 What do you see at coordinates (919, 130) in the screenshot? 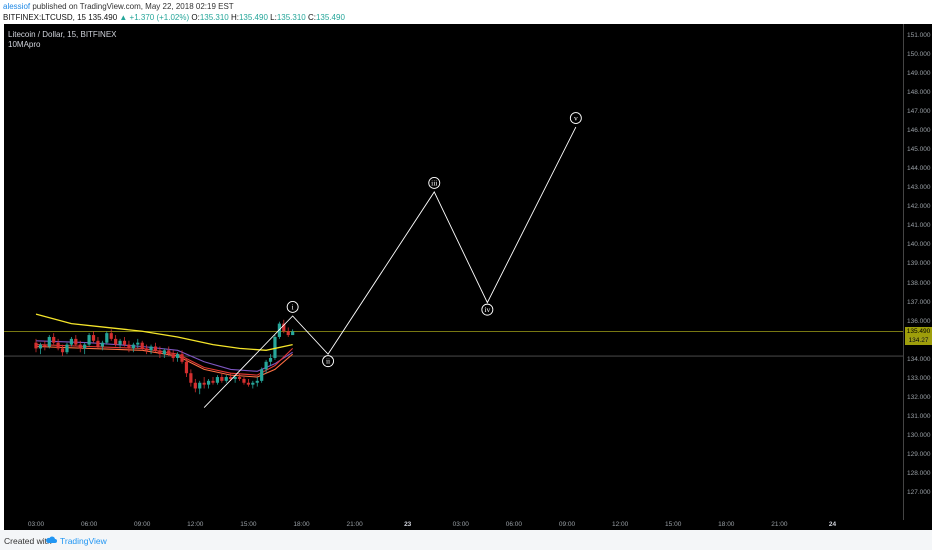
I see `price-tick-label: 146.000` at bounding box center [919, 130].